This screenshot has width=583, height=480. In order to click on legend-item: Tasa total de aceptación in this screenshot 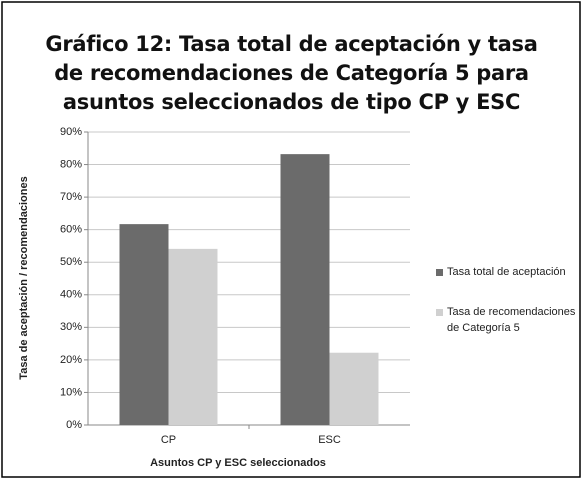, I will do `click(506, 273)`.